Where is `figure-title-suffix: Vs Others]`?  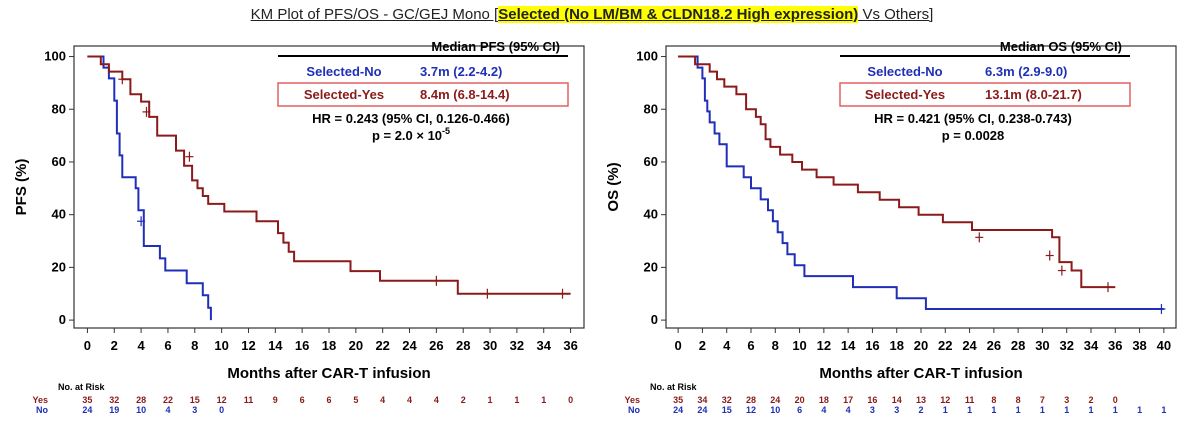
figure-title-suffix: Vs Others] is located at coordinates (896, 14).